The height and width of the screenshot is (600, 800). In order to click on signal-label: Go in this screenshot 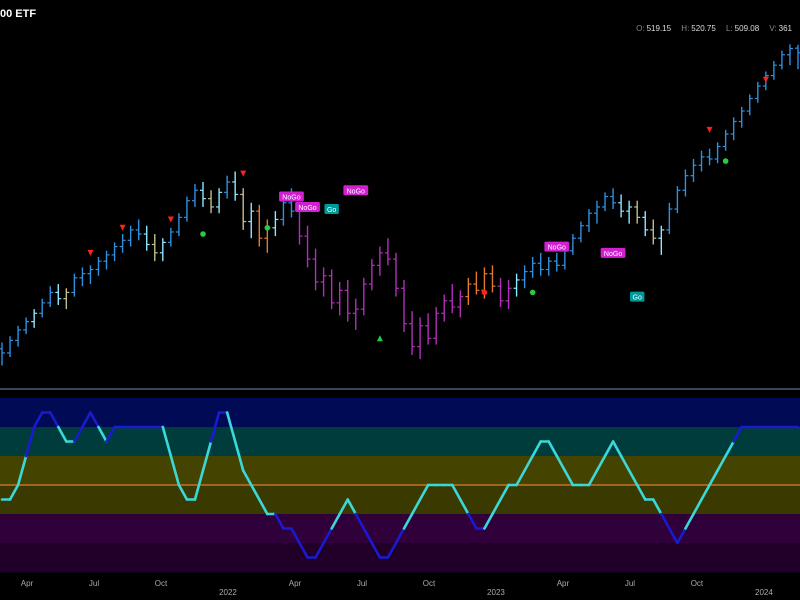, I will do `click(637, 296)`.